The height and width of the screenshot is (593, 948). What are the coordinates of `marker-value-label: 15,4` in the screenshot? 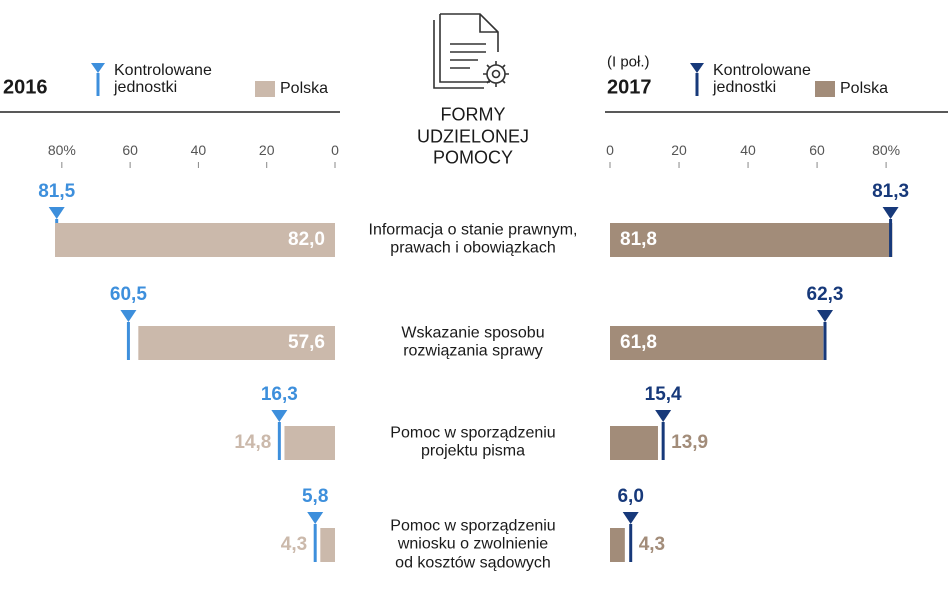 It's located at (663, 395).